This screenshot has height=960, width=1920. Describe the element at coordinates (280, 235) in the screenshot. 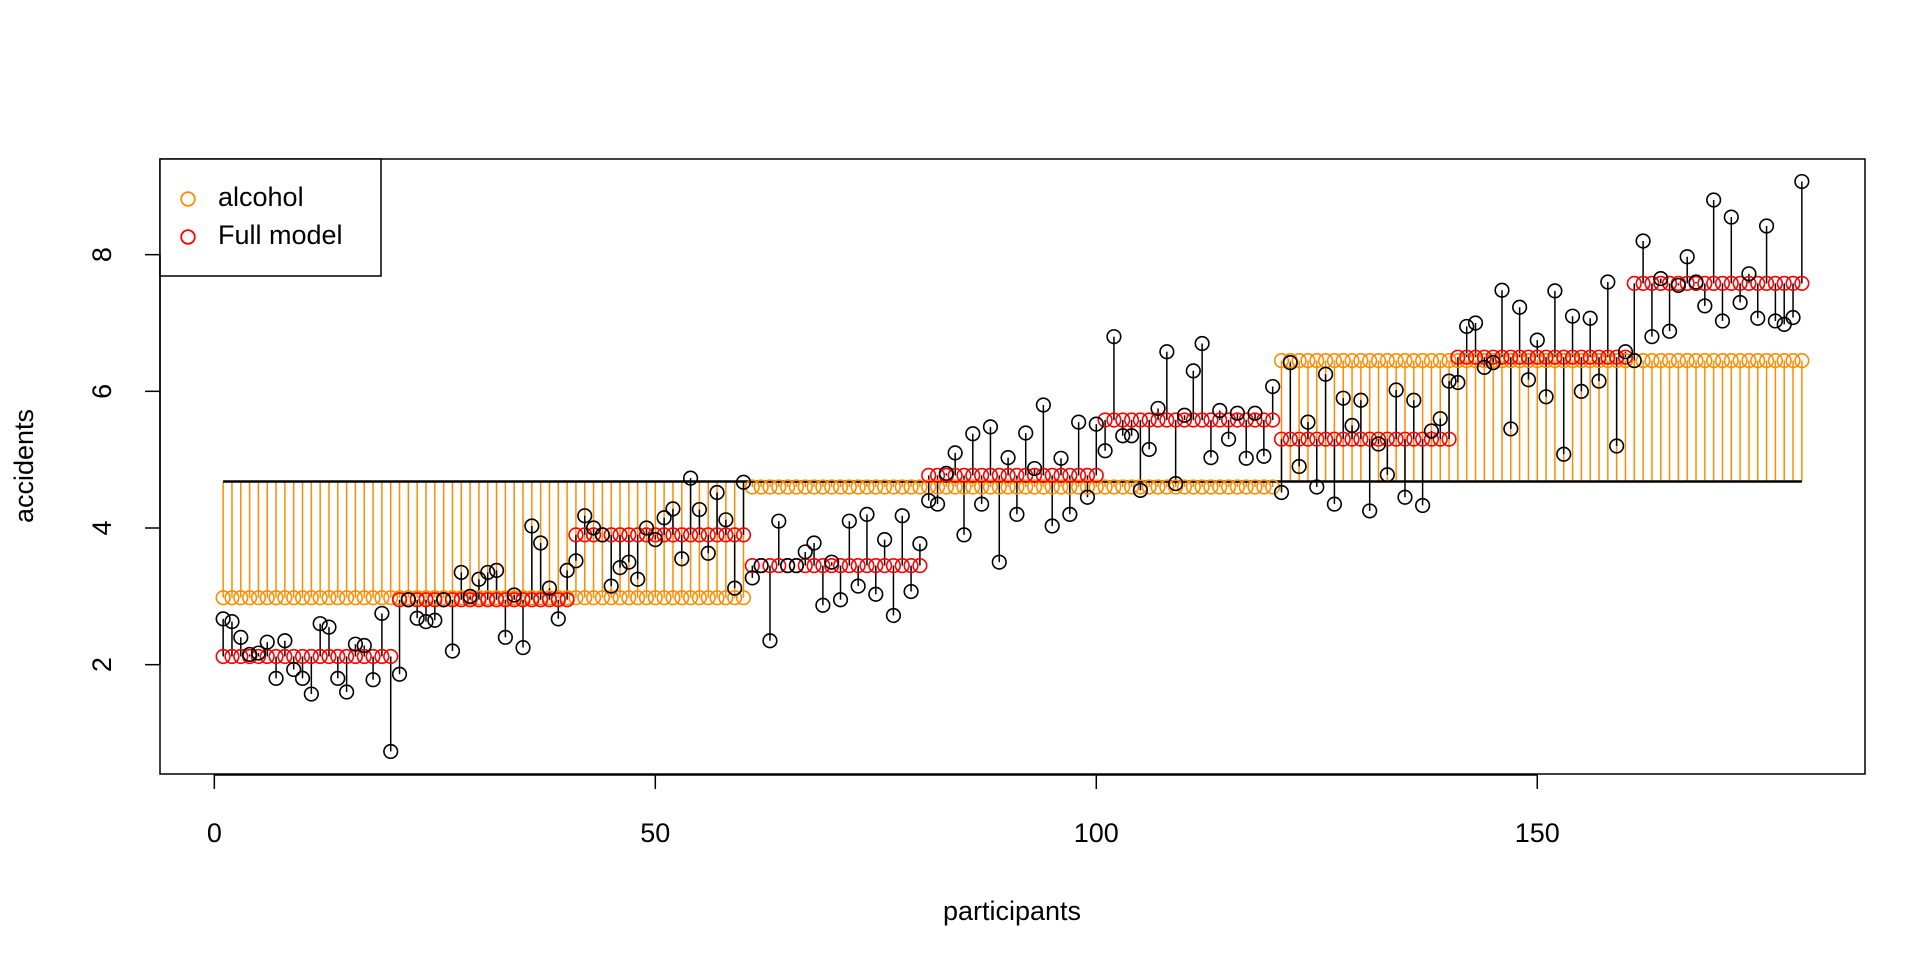

I see `legend-label: Full model` at that location.